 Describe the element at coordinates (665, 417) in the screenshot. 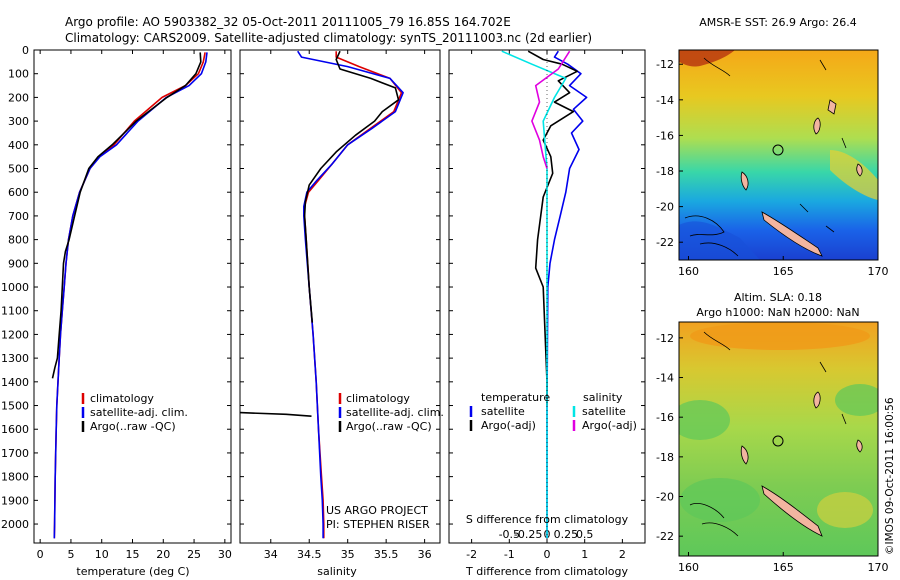

I see `lat-tick-label: -16` at that location.